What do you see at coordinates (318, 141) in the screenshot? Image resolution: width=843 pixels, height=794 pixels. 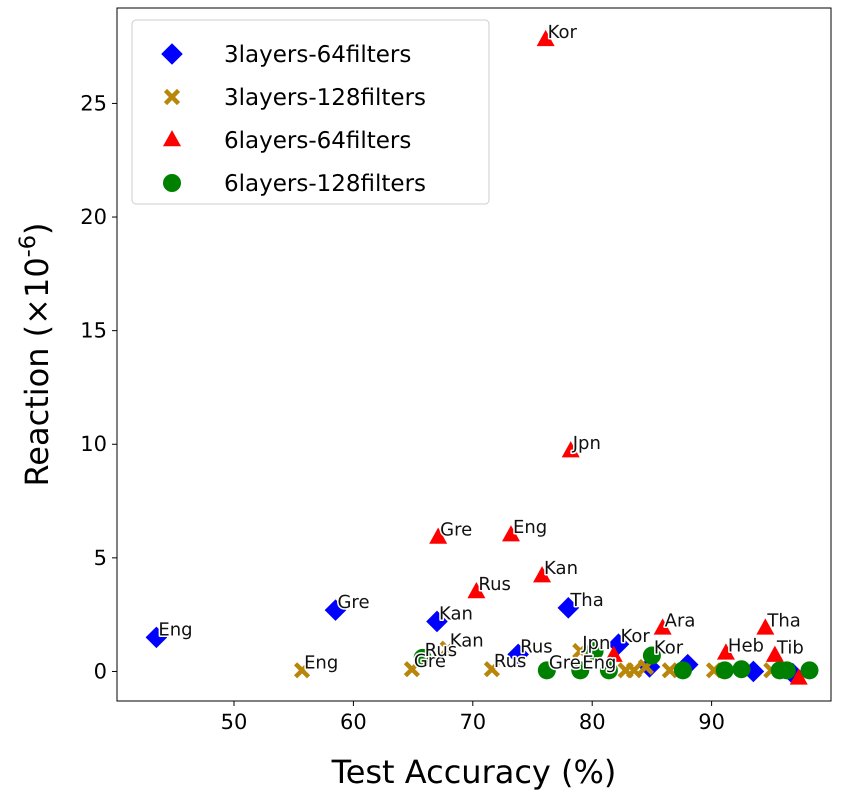 I see `legend-label: 6layers-64filters` at bounding box center [318, 141].